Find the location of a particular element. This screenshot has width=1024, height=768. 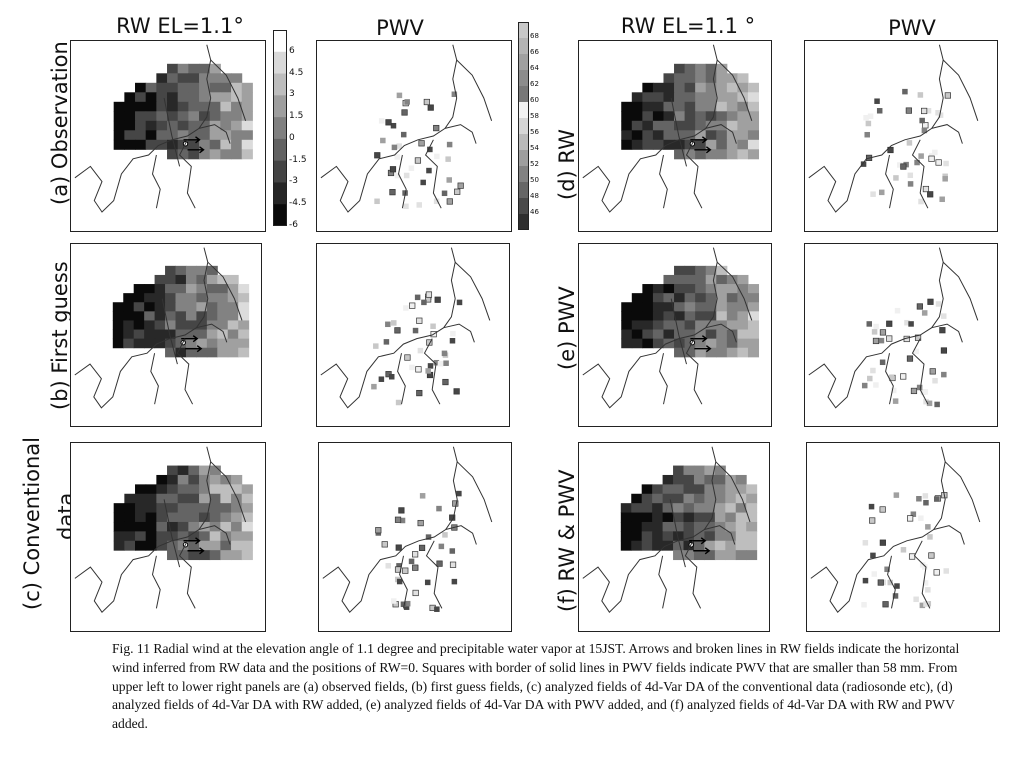

wind-arrow is located at coordinates (698, 541).